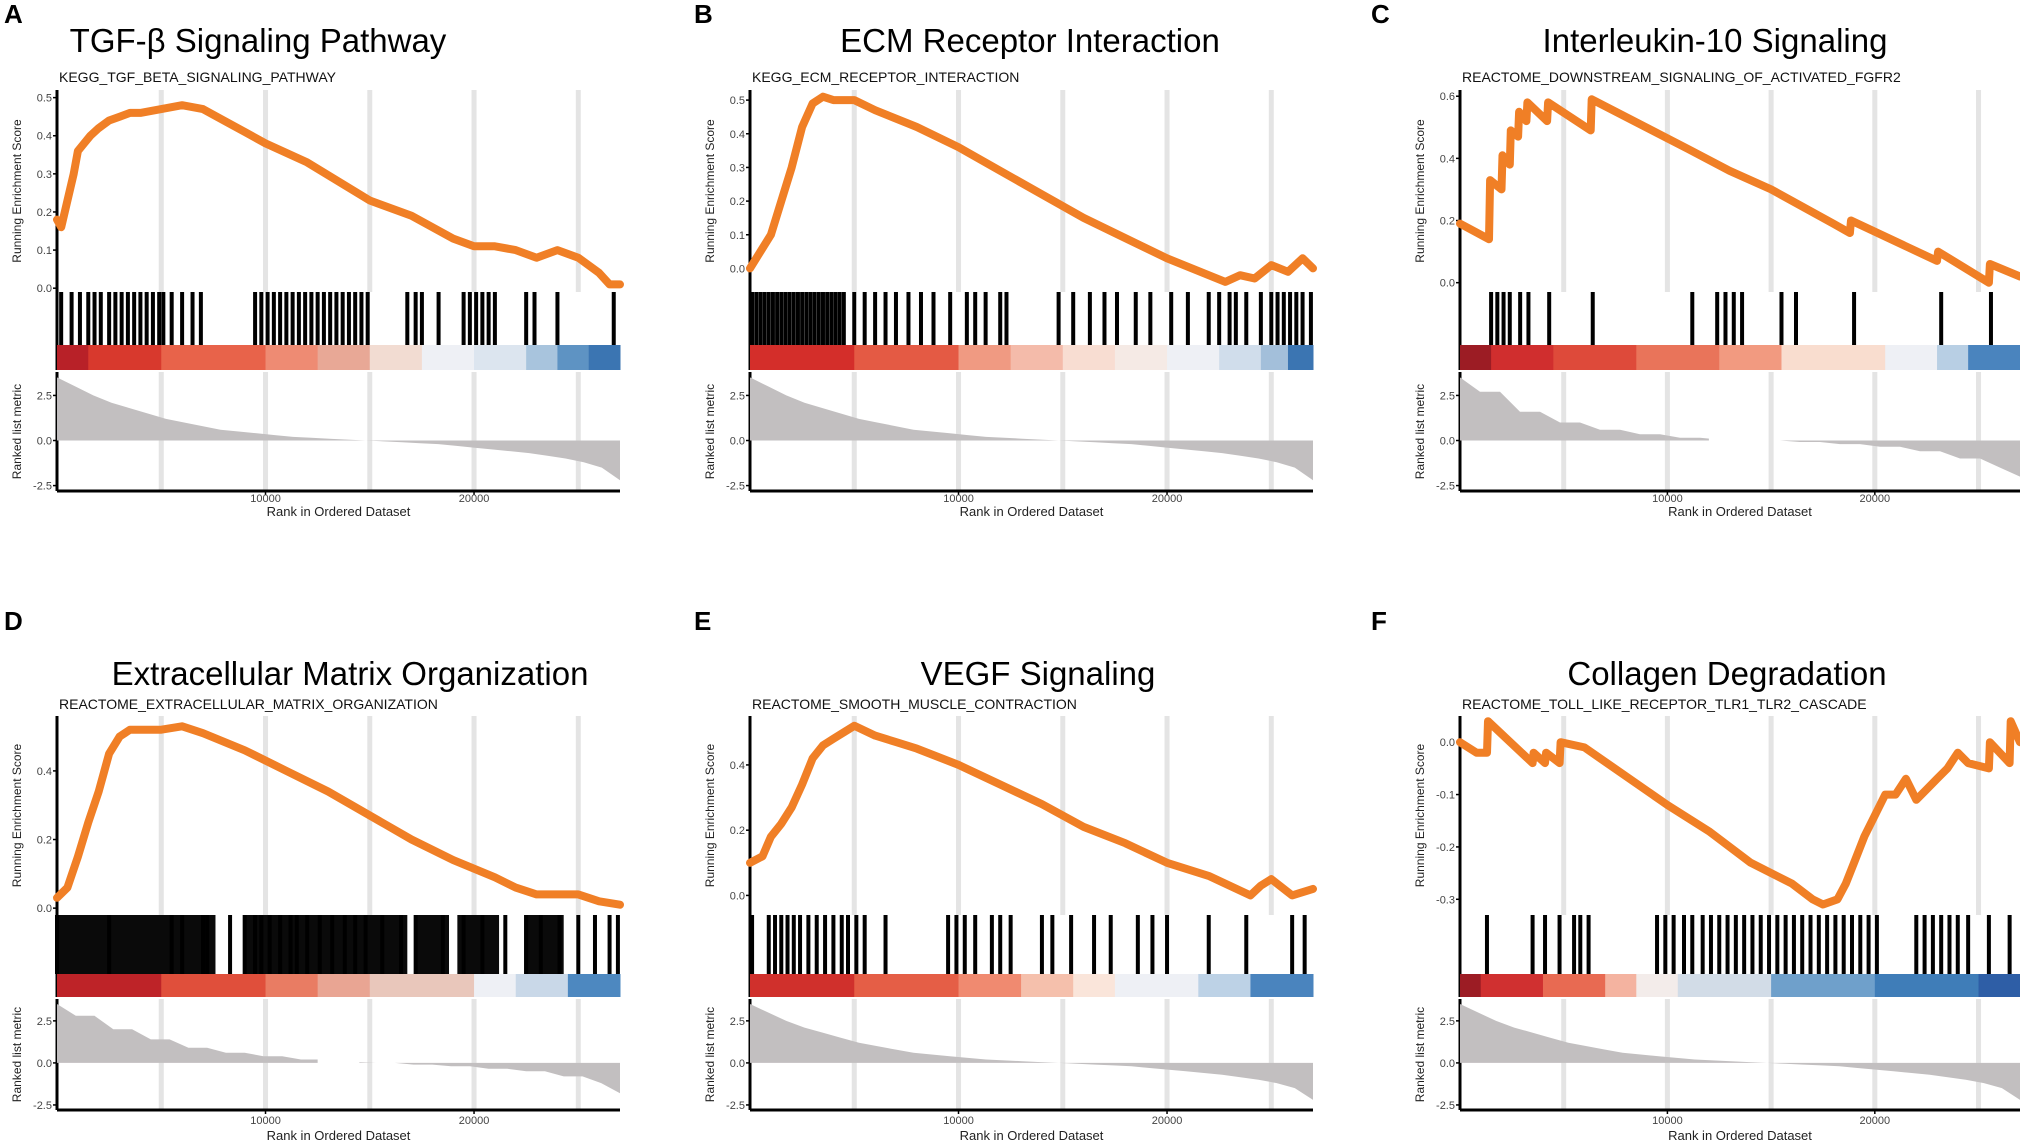  What do you see at coordinates (13, 14) in the screenshot?
I see `panel-letter: A` at bounding box center [13, 14].